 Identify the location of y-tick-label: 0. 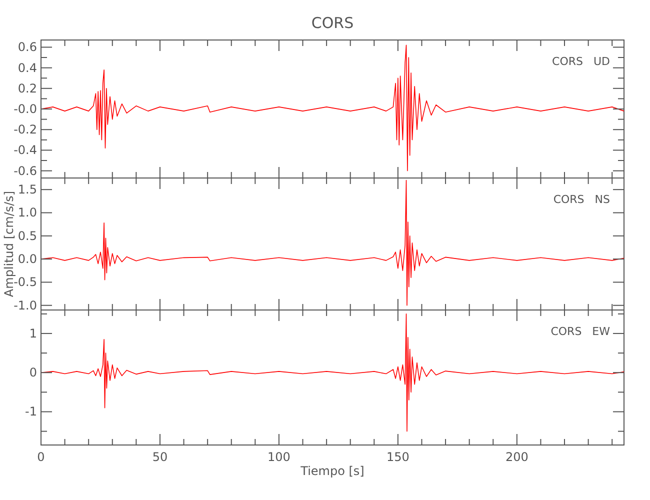
(33, 373).